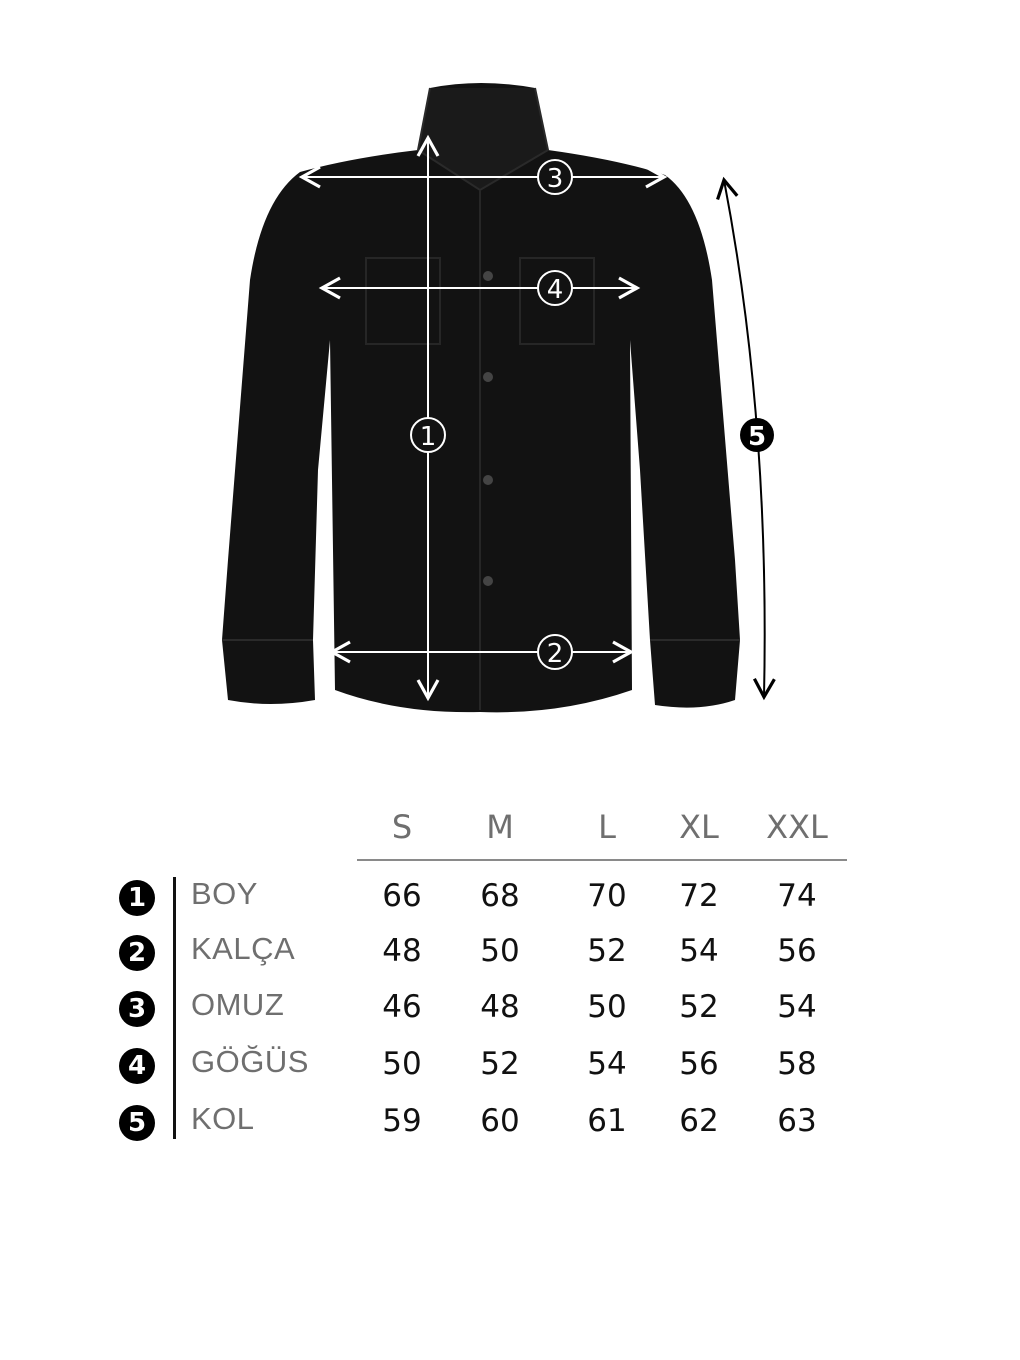  I want to click on size-header-s: S, so click(402, 827).